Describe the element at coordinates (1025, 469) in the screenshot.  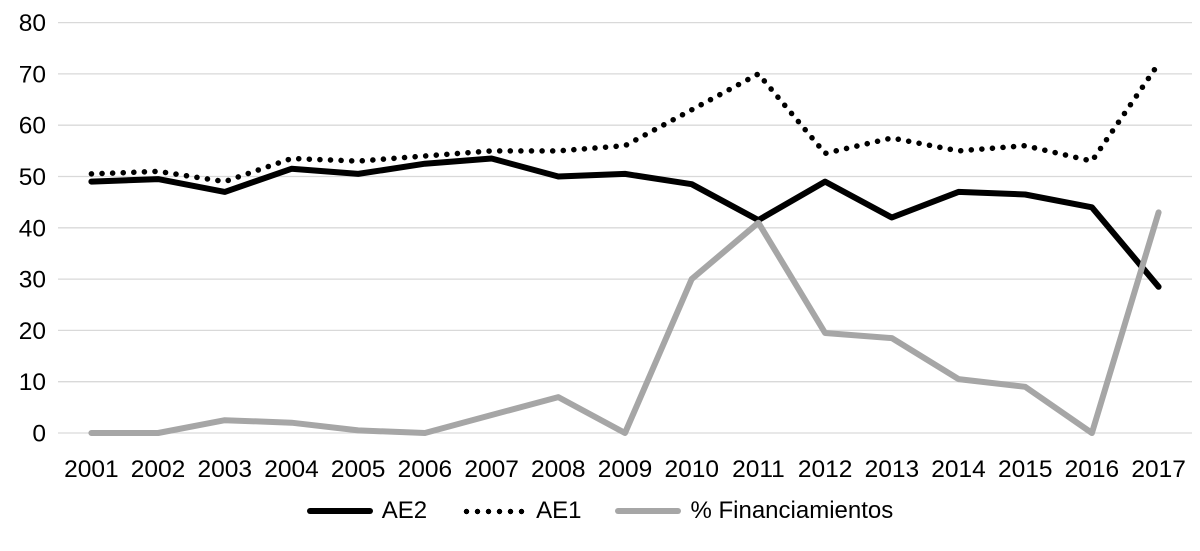
I see `x-axis-tick-label: 2015` at that location.